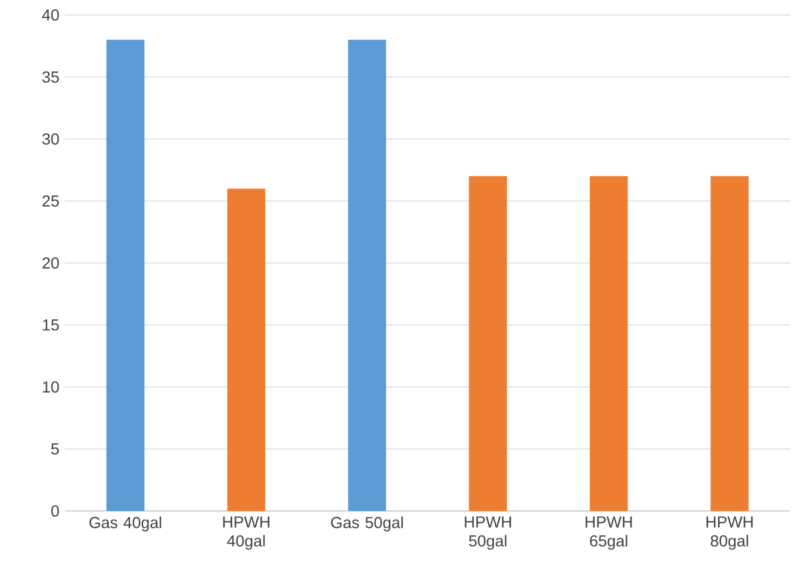 This screenshot has width=798, height=585. I want to click on y-tick-label: 5, so click(55, 449).